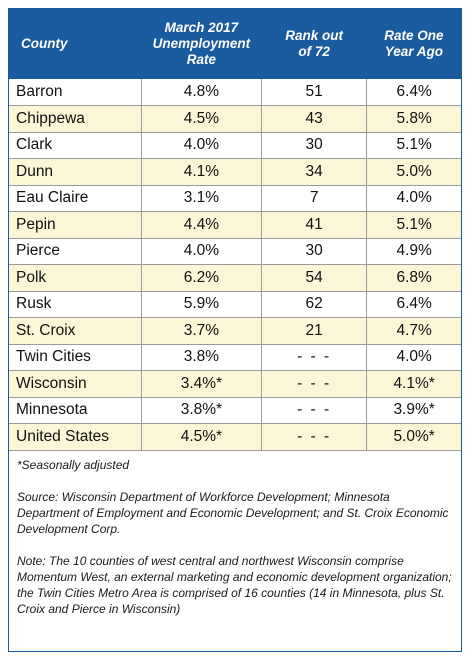 This screenshot has height=660, width=474. I want to click on table-row: Polk 6.2% 54 6.8%, so click(235, 278).